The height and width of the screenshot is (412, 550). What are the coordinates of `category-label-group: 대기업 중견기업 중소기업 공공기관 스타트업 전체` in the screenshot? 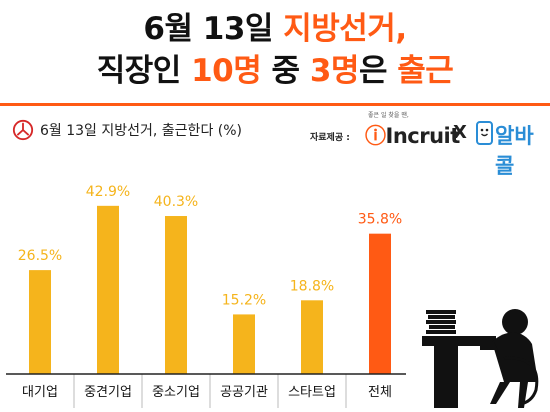 It's located at (207, 391).